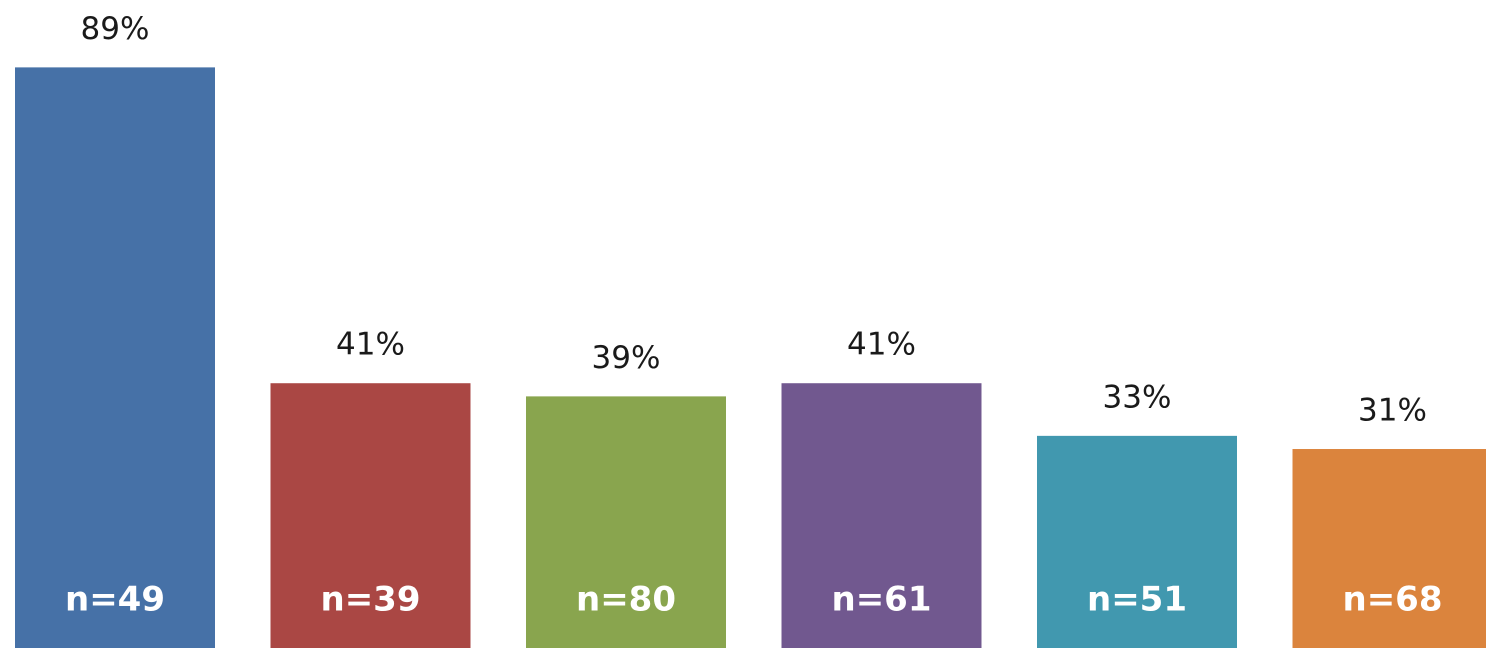 This screenshot has height=648, width=1486. Describe the element at coordinates (881, 600) in the screenshot. I see `sample-size-label: n=61` at that location.